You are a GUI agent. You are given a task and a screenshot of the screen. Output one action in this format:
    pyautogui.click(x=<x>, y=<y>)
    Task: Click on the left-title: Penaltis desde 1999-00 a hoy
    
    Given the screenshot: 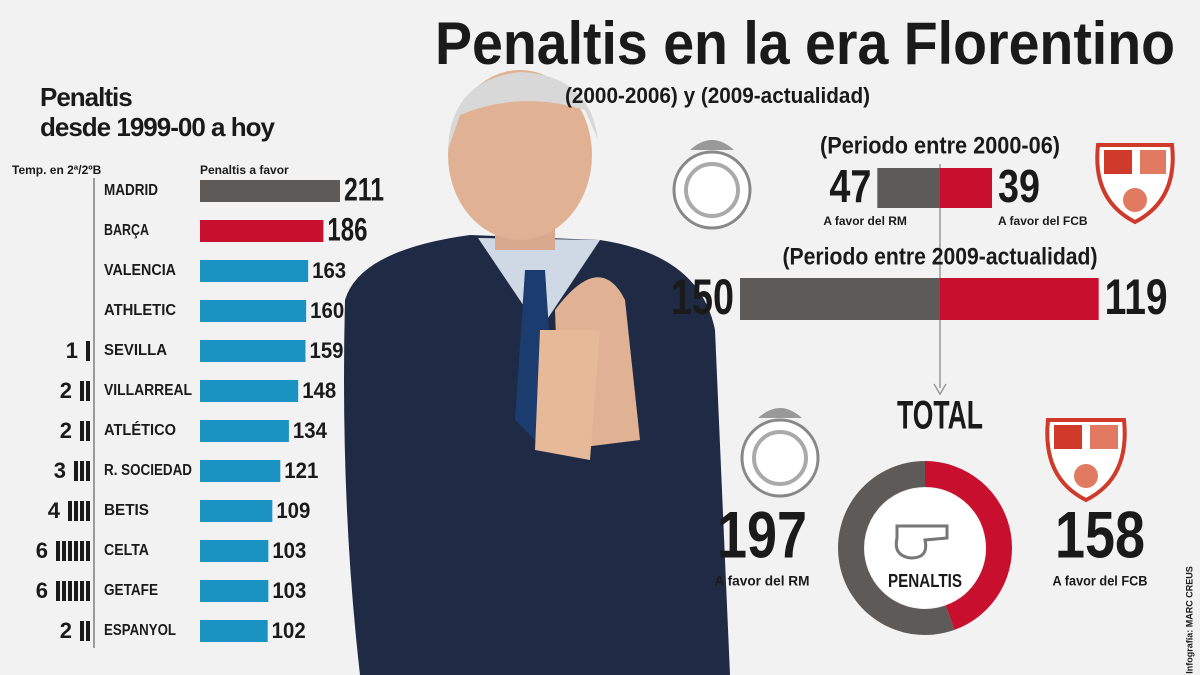 What is the action you would take?
    pyautogui.click(x=157, y=112)
    